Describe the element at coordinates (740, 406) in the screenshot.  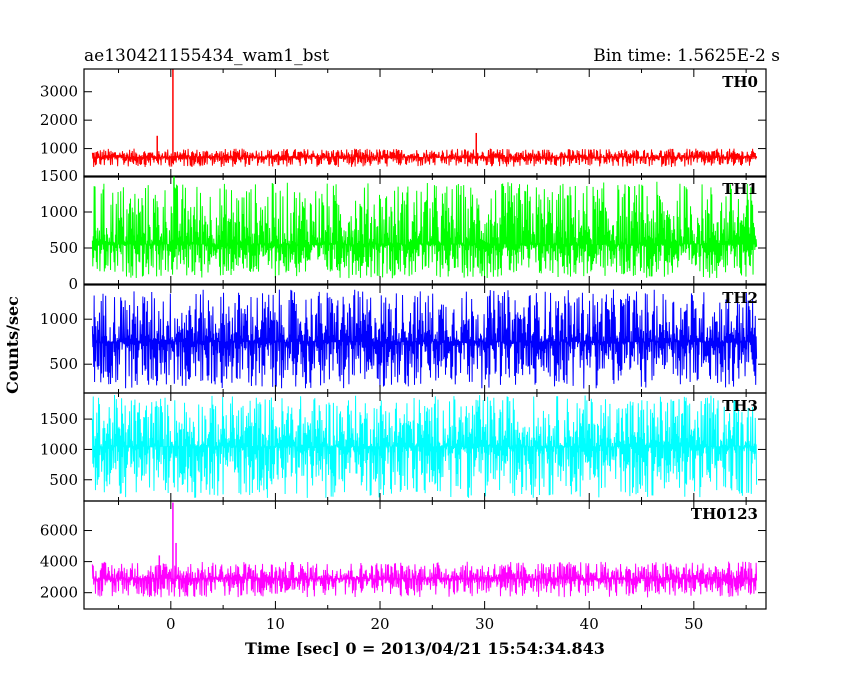
I see `panel-label-th3: TH3` at that location.